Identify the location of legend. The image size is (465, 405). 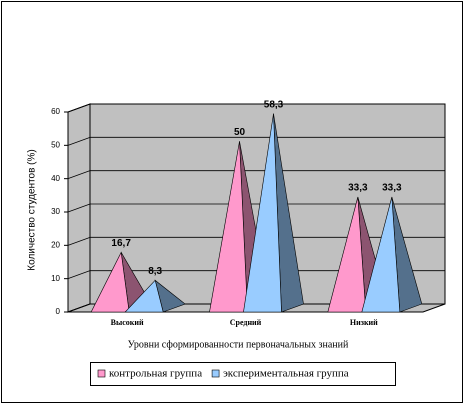
(243, 374).